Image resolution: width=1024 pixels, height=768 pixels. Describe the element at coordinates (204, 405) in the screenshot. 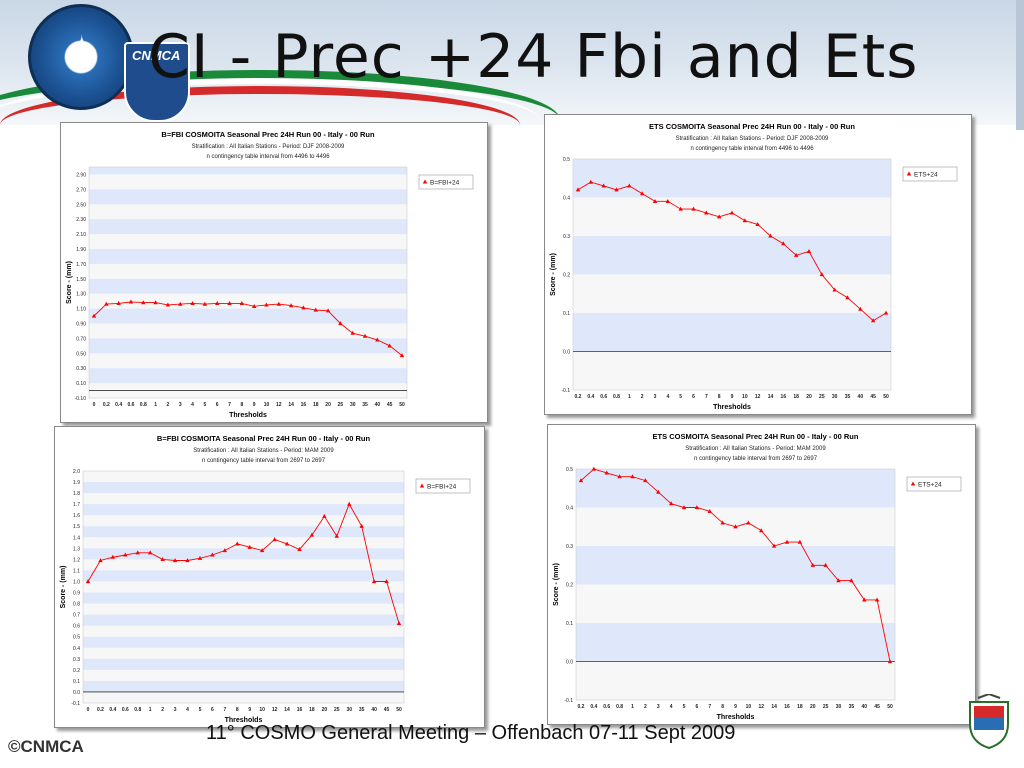

I see `x-tick-label: 5` at that location.